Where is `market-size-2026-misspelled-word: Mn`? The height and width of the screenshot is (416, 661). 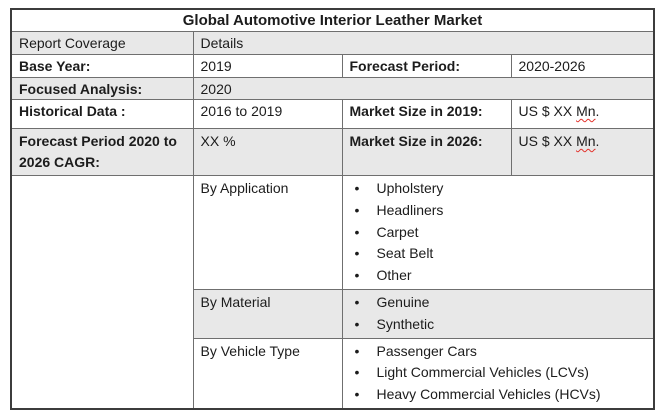 market-size-2026-misspelled-word: Mn is located at coordinates (586, 141).